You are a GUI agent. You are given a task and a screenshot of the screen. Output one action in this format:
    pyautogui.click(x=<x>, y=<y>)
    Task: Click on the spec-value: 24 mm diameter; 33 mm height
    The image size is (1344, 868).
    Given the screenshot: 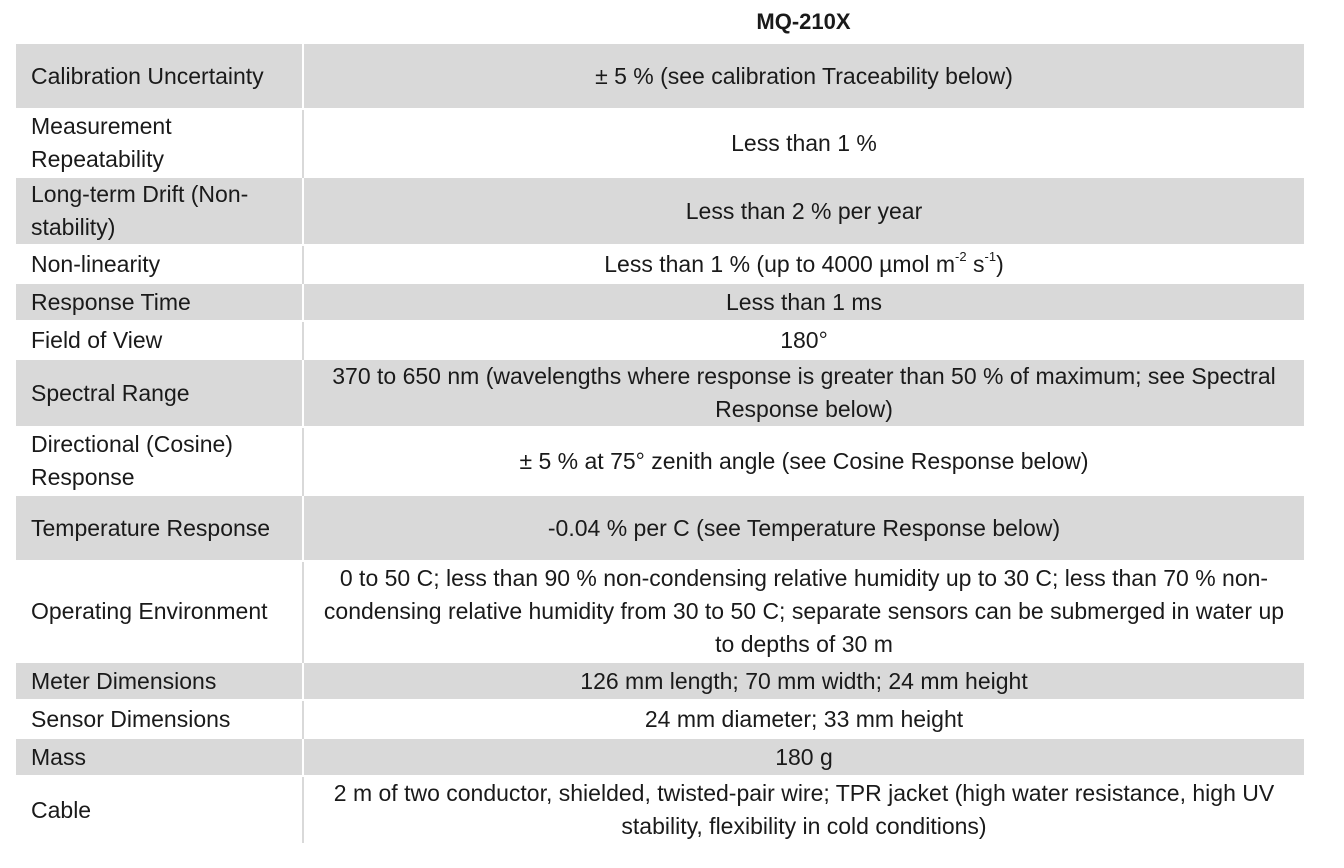 What is the action you would take?
    pyautogui.click(x=803, y=718)
    